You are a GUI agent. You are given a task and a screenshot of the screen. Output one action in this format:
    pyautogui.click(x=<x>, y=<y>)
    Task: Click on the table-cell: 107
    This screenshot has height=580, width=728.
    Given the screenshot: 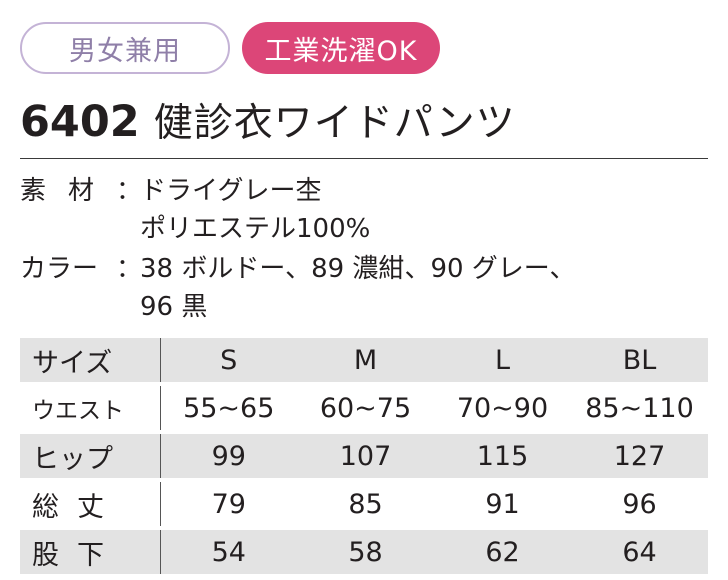 What is the action you would take?
    pyautogui.click(x=365, y=455)
    